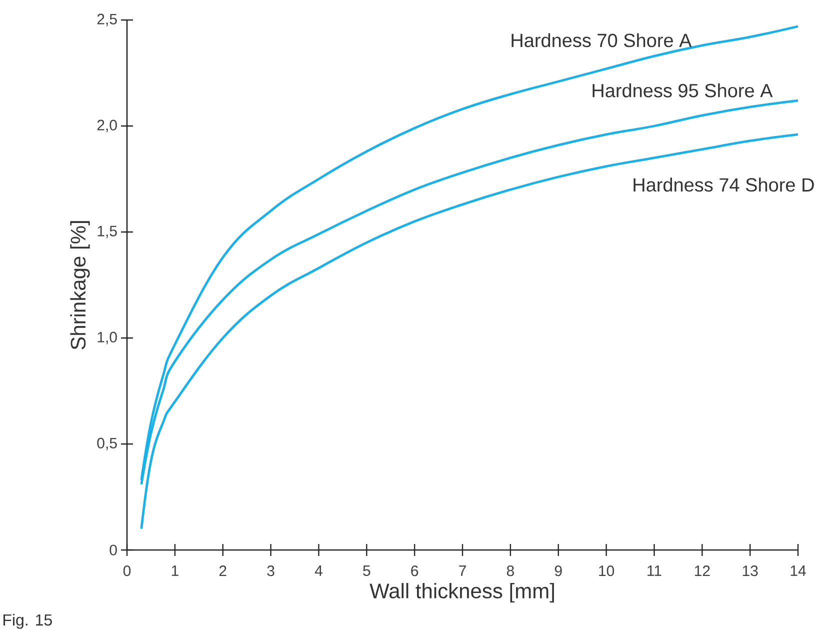  I want to click on x-tick-label: 9, so click(558, 571).